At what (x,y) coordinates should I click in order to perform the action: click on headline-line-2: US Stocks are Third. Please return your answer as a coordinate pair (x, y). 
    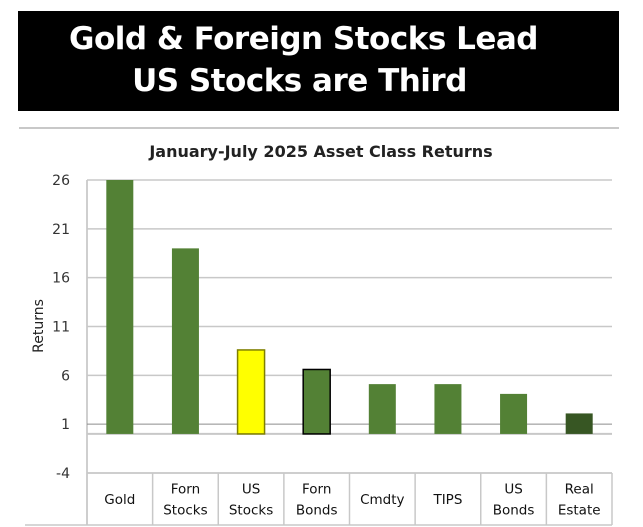
    Looking at the image, I should click on (299, 81).